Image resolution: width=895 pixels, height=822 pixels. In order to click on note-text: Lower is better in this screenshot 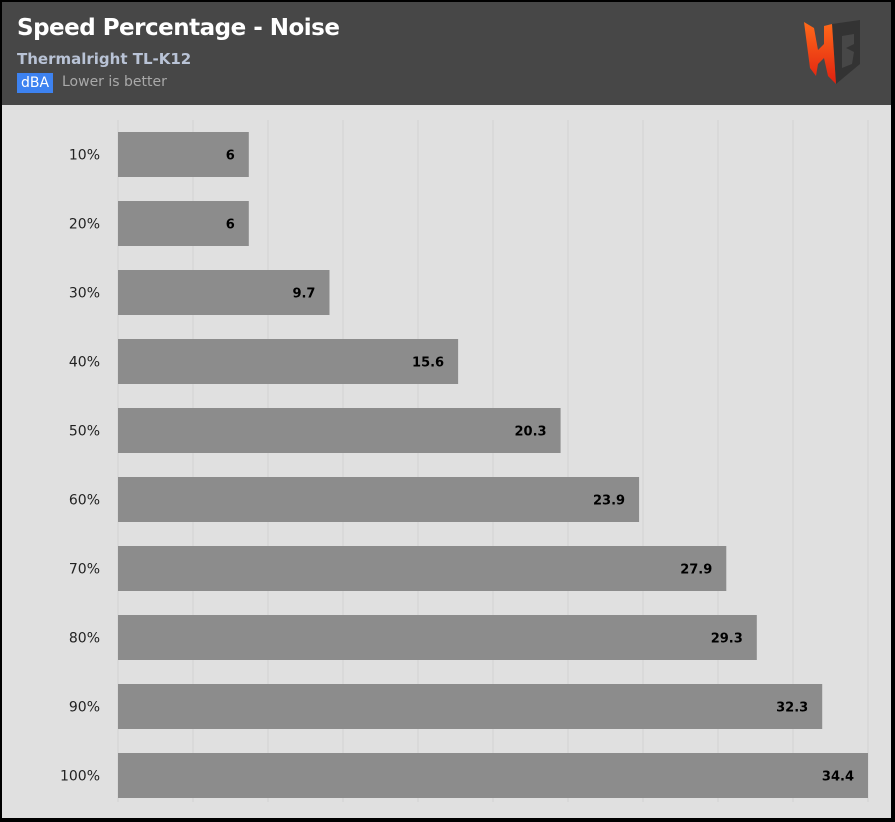, I will do `click(114, 82)`.